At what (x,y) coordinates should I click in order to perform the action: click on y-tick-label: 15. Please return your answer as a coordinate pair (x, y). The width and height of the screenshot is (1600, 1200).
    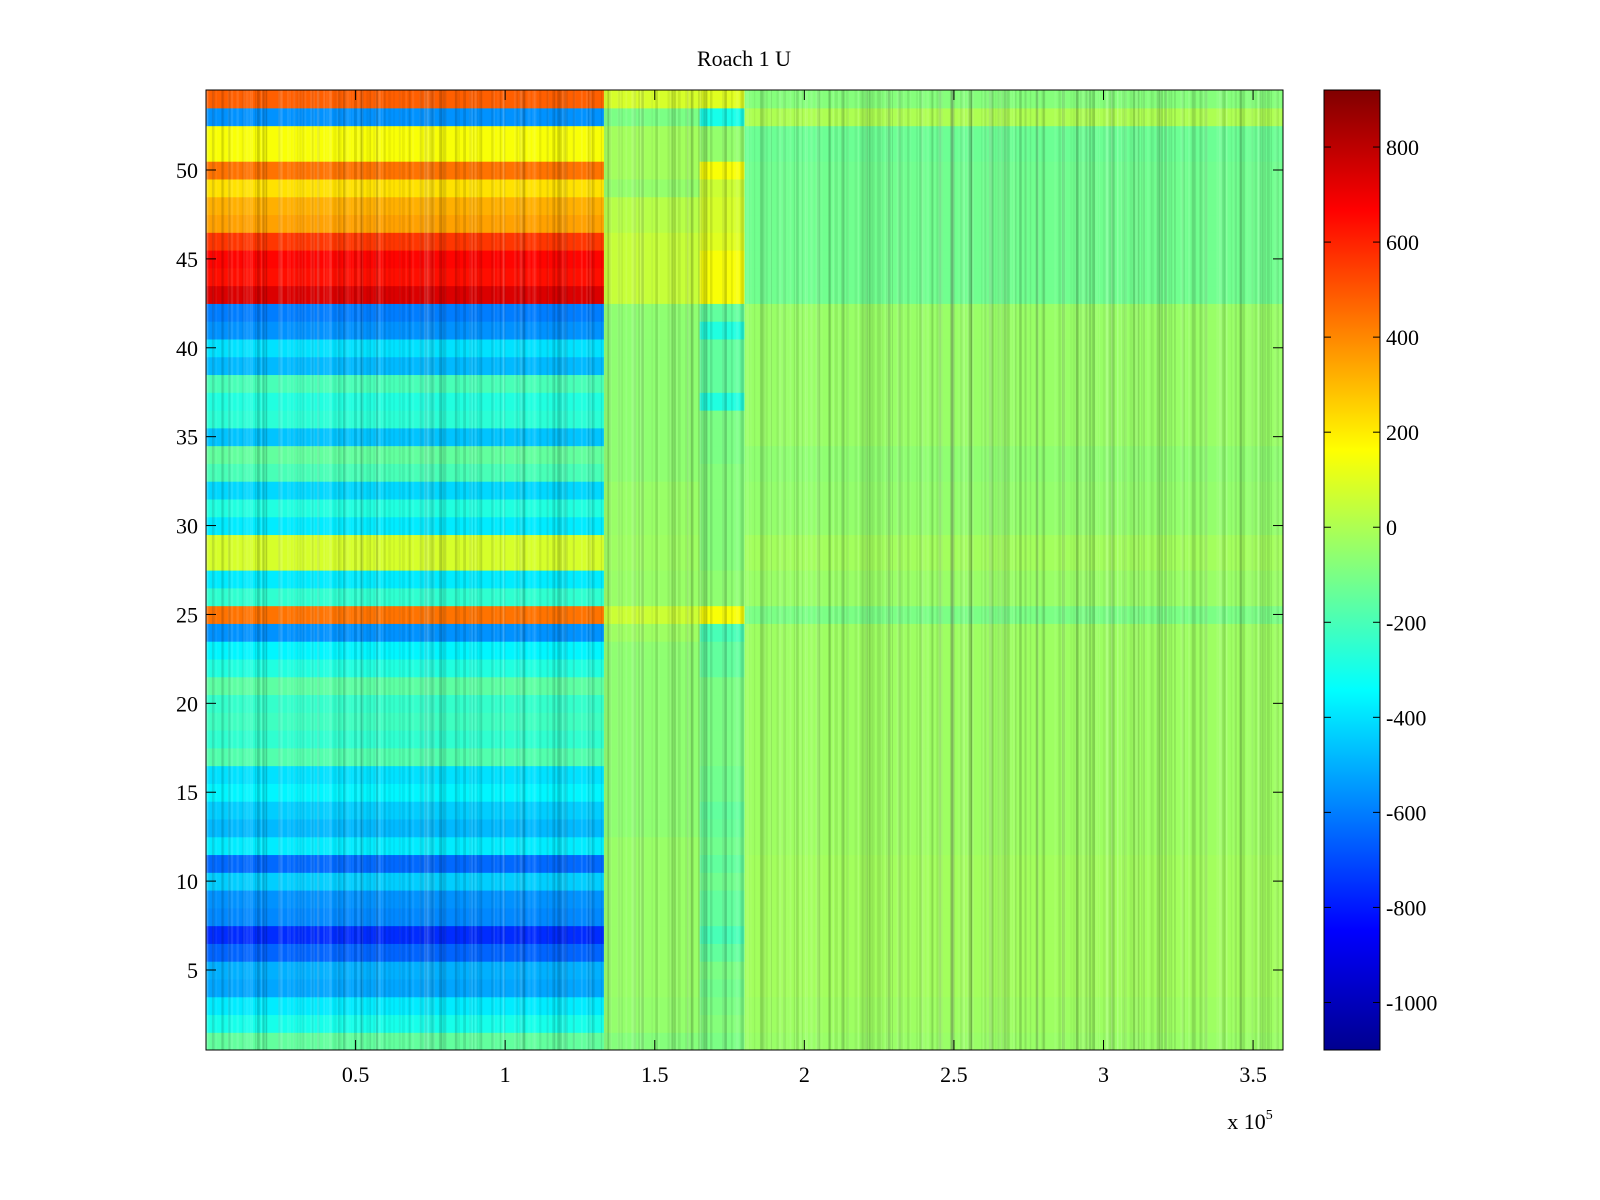
    Looking at the image, I should click on (187, 792).